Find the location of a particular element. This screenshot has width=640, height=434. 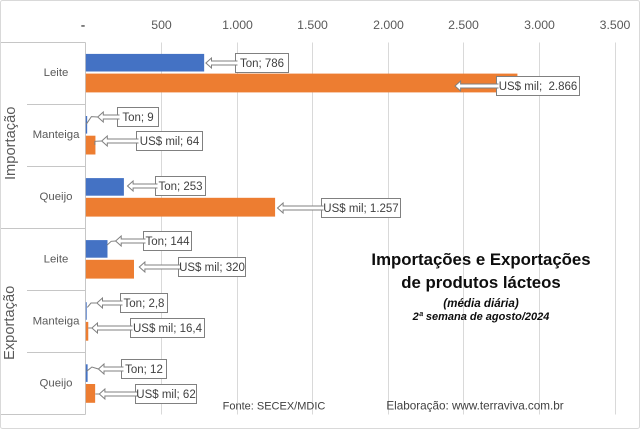

svg-text: 1.000 is located at coordinates (237, 25).